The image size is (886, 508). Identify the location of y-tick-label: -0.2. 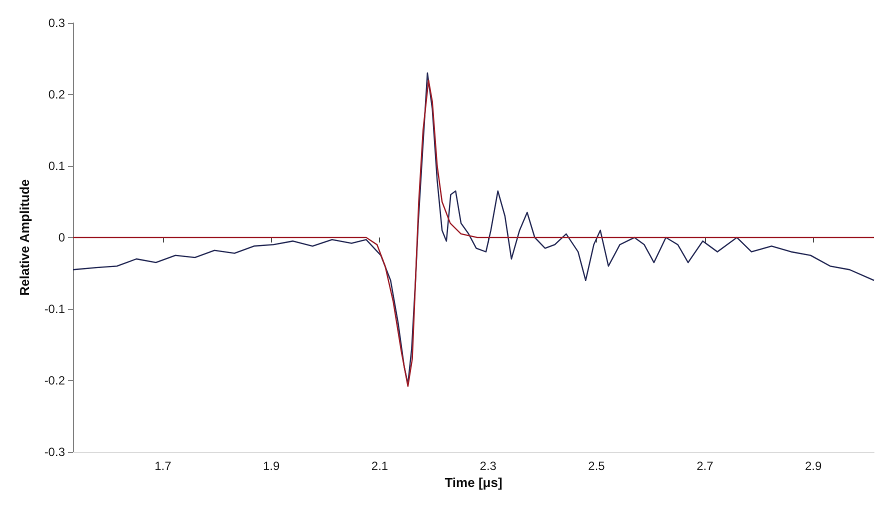
(55, 381).